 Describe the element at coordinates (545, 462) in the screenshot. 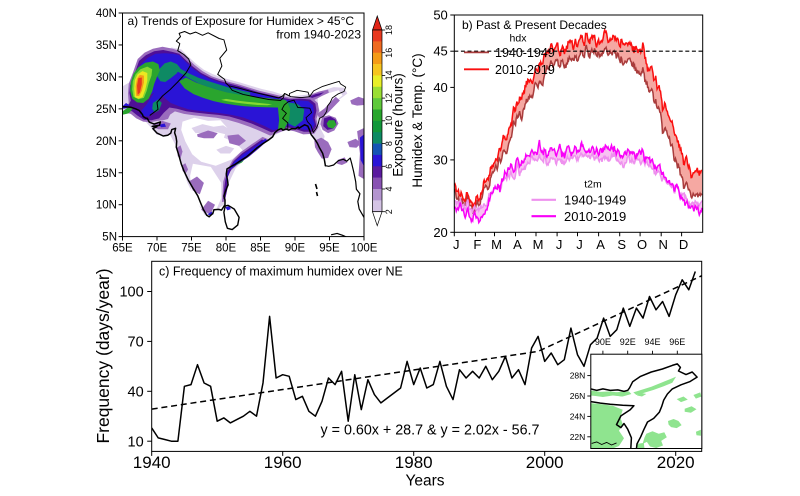

I see `svg-text: 2000` at that location.